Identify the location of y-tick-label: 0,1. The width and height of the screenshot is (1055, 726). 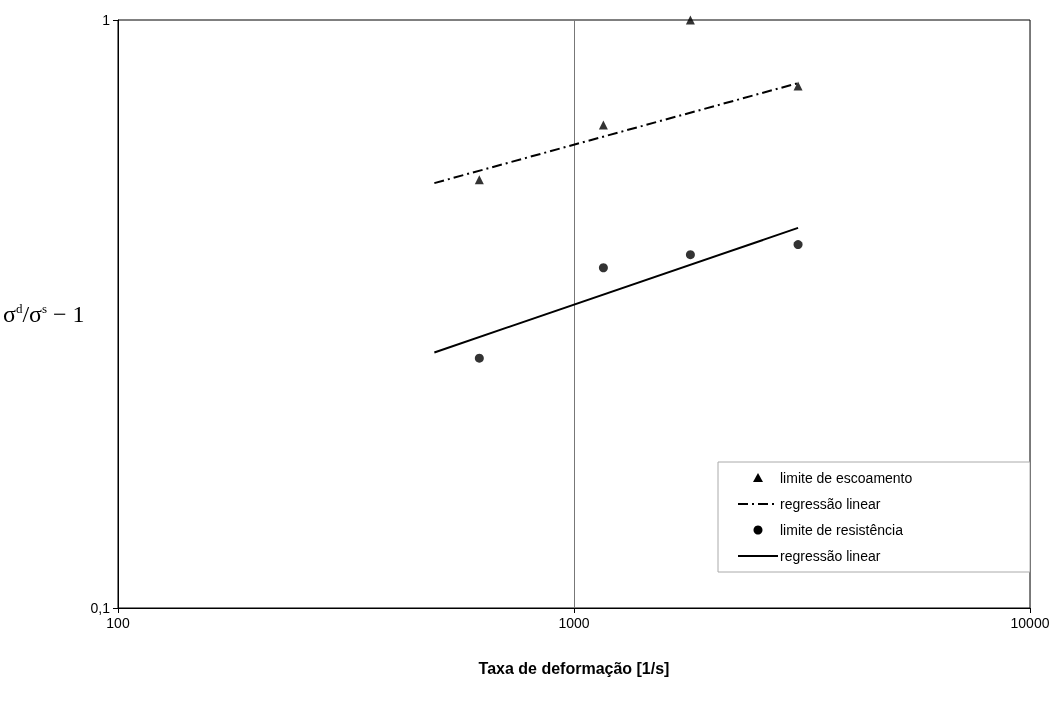
(100, 608).